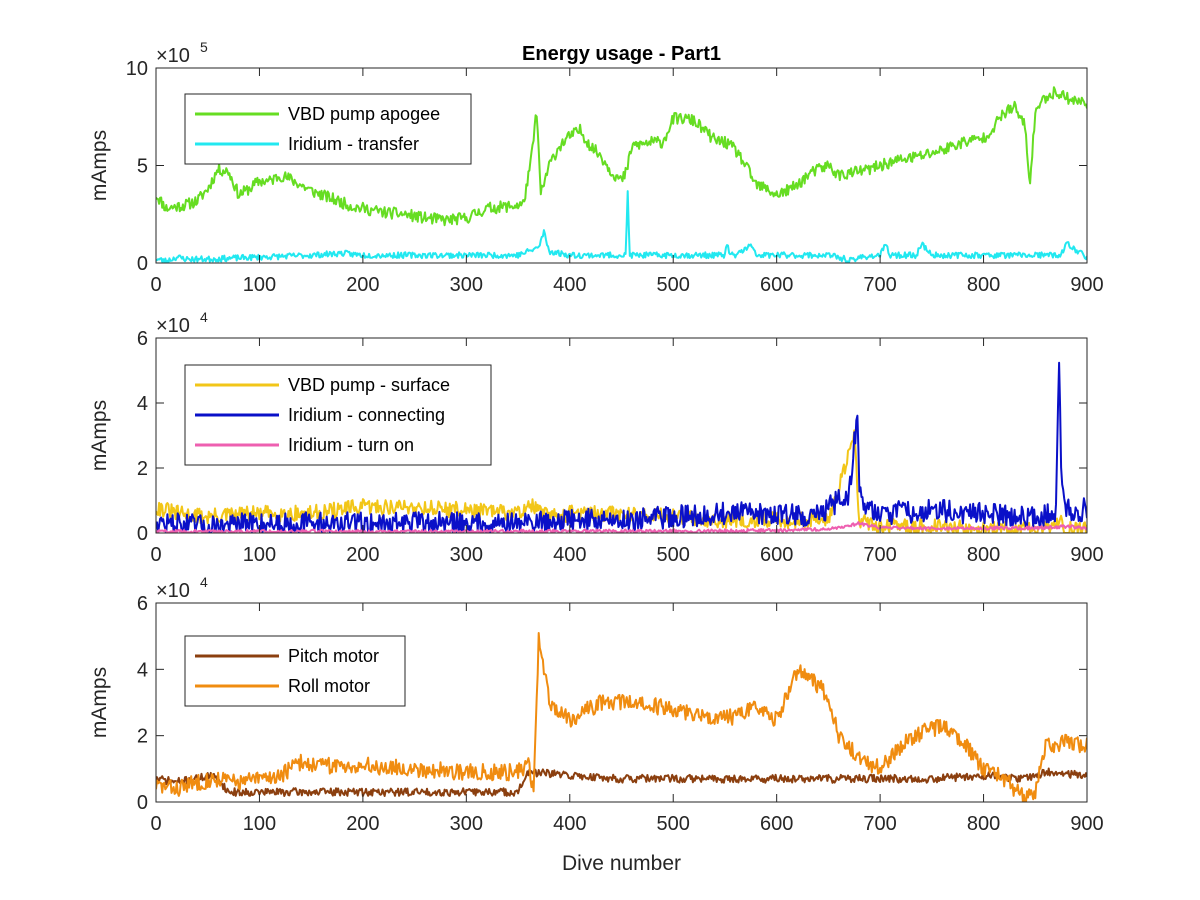 The height and width of the screenshot is (900, 1200). I want to click on legend-entry-roll-motor: Roll motor, so click(329, 686).